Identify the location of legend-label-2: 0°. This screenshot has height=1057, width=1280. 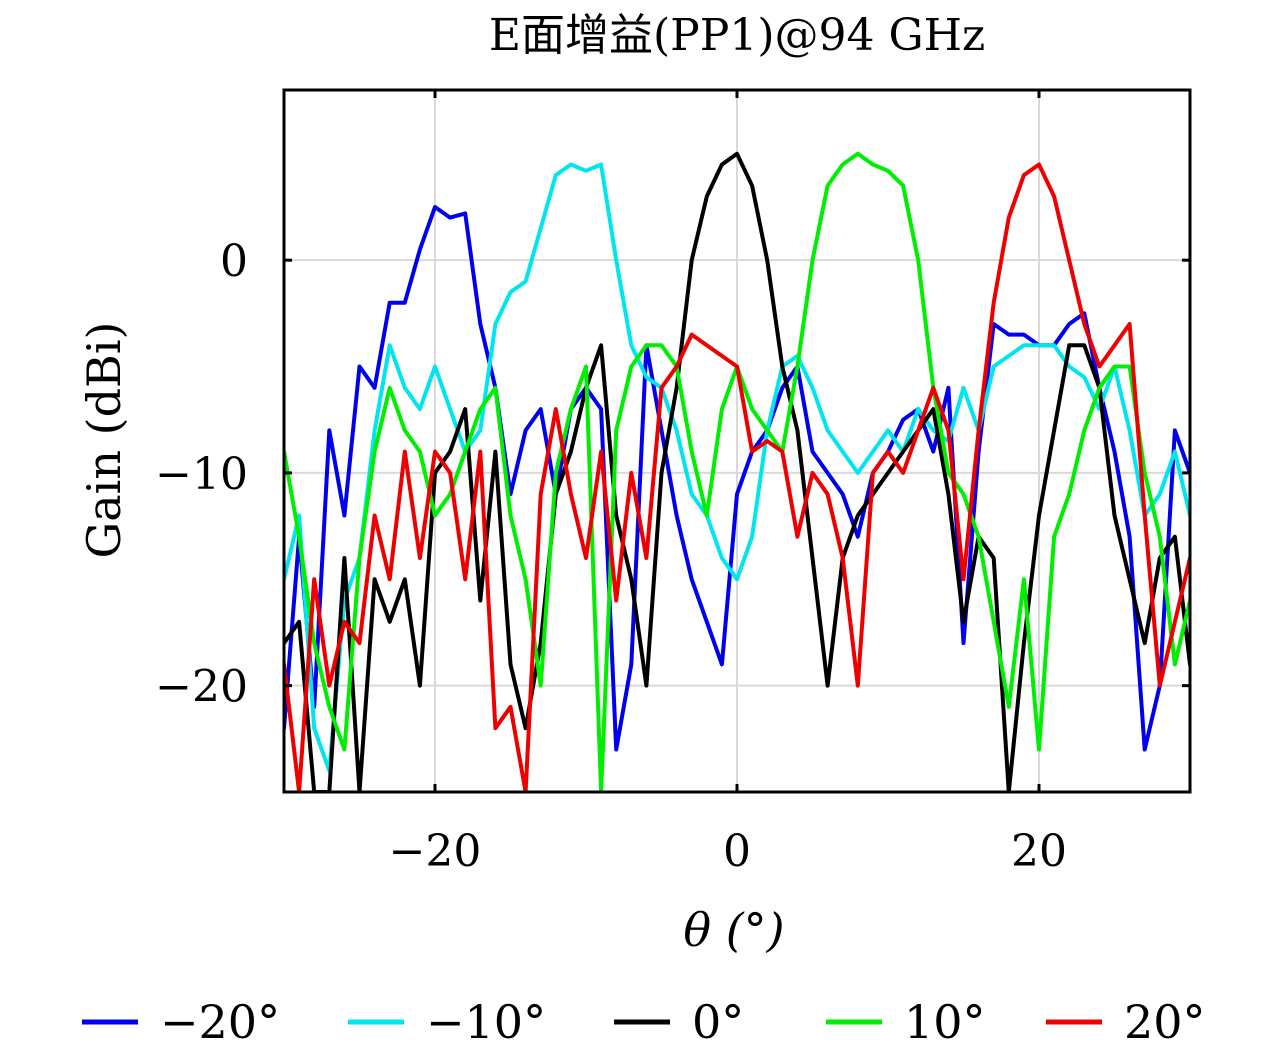
(718, 1022).